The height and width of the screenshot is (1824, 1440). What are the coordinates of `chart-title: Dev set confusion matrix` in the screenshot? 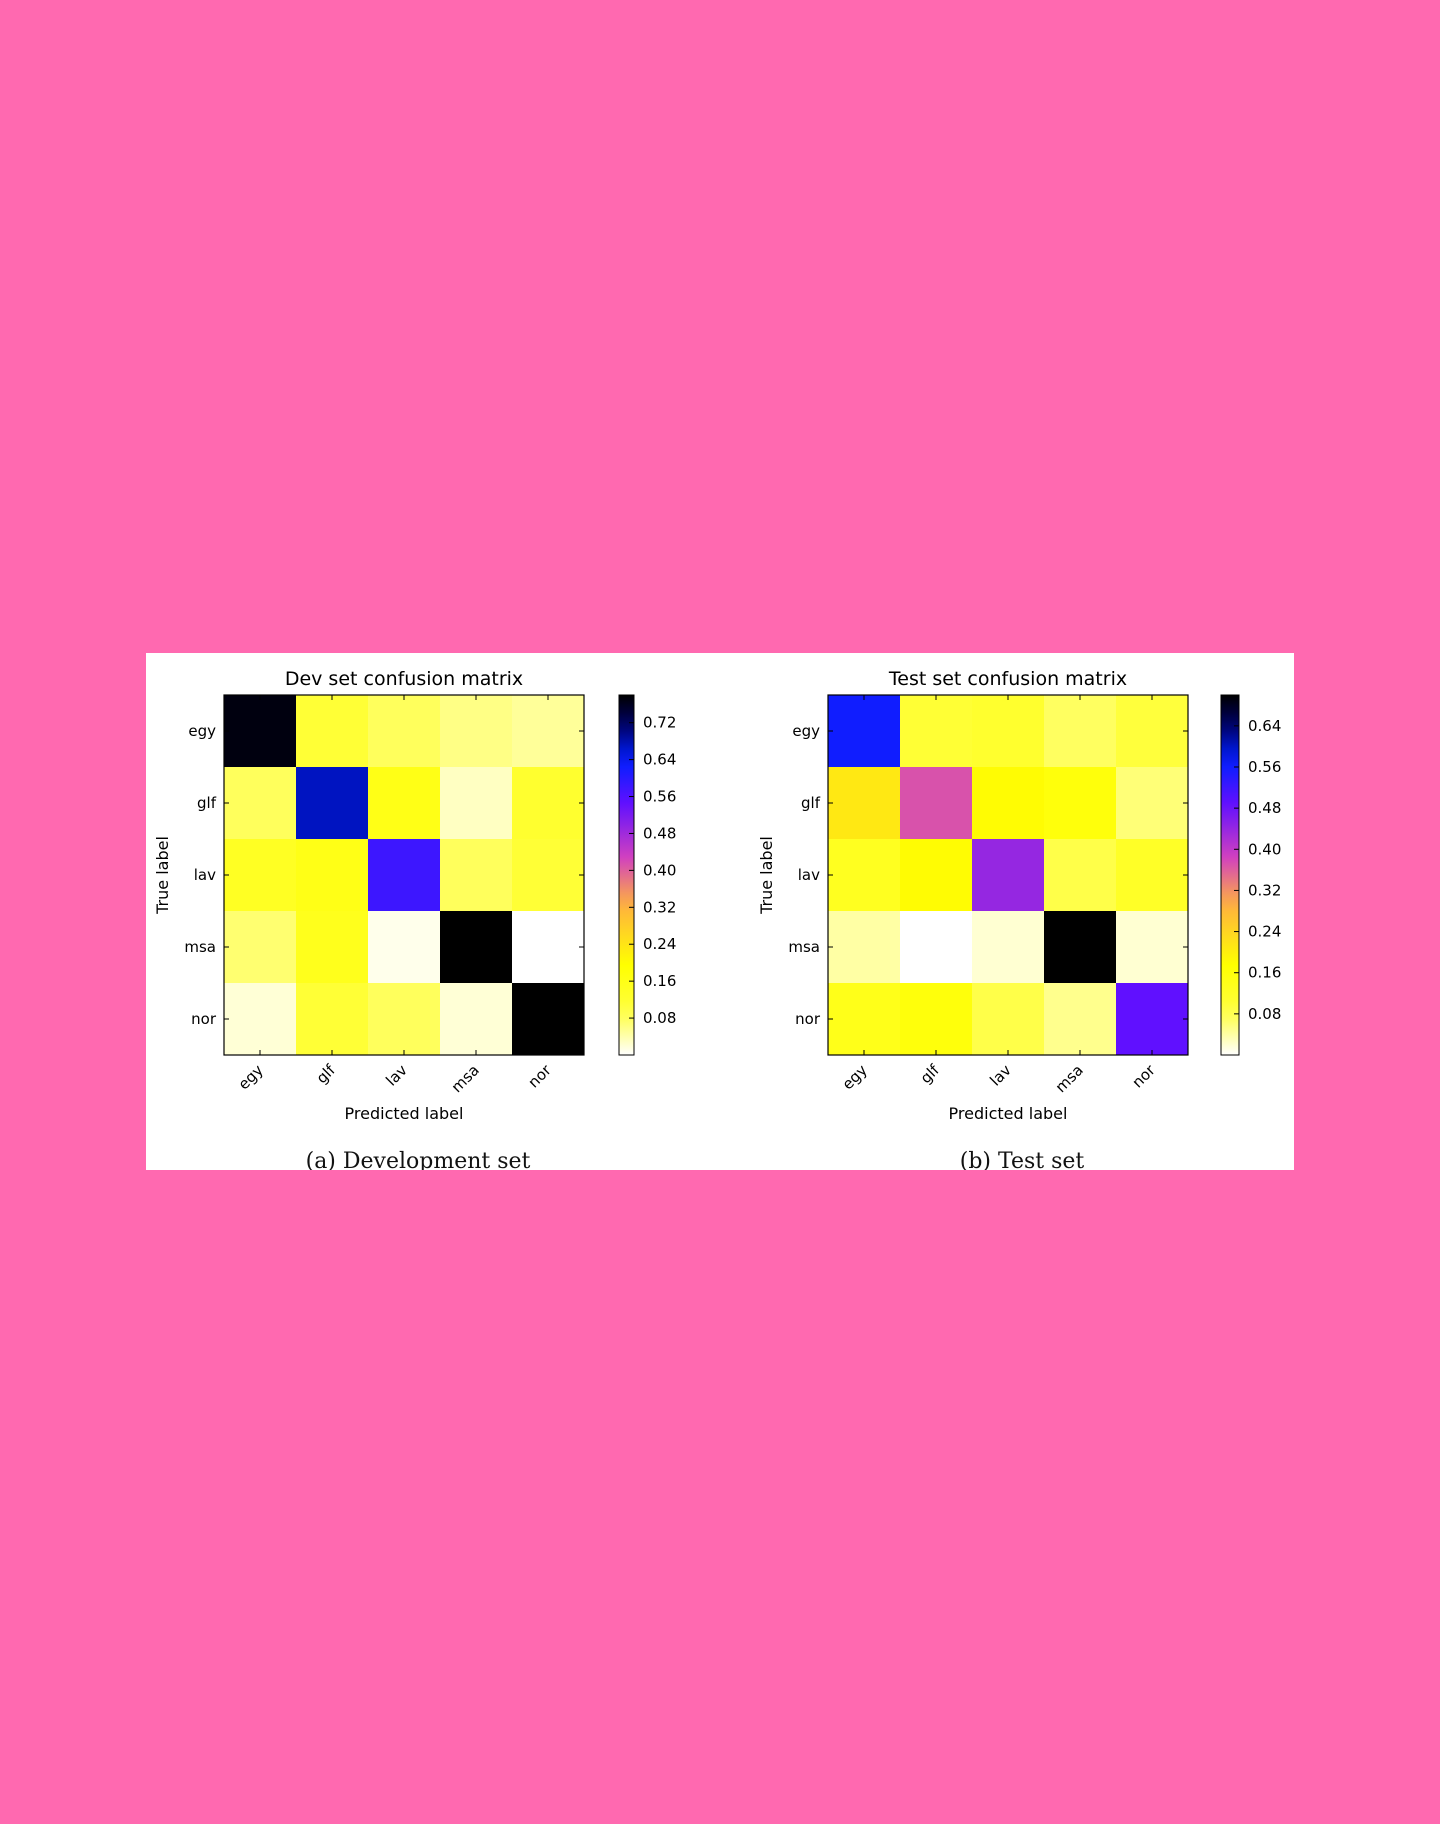 It's located at (404, 679).